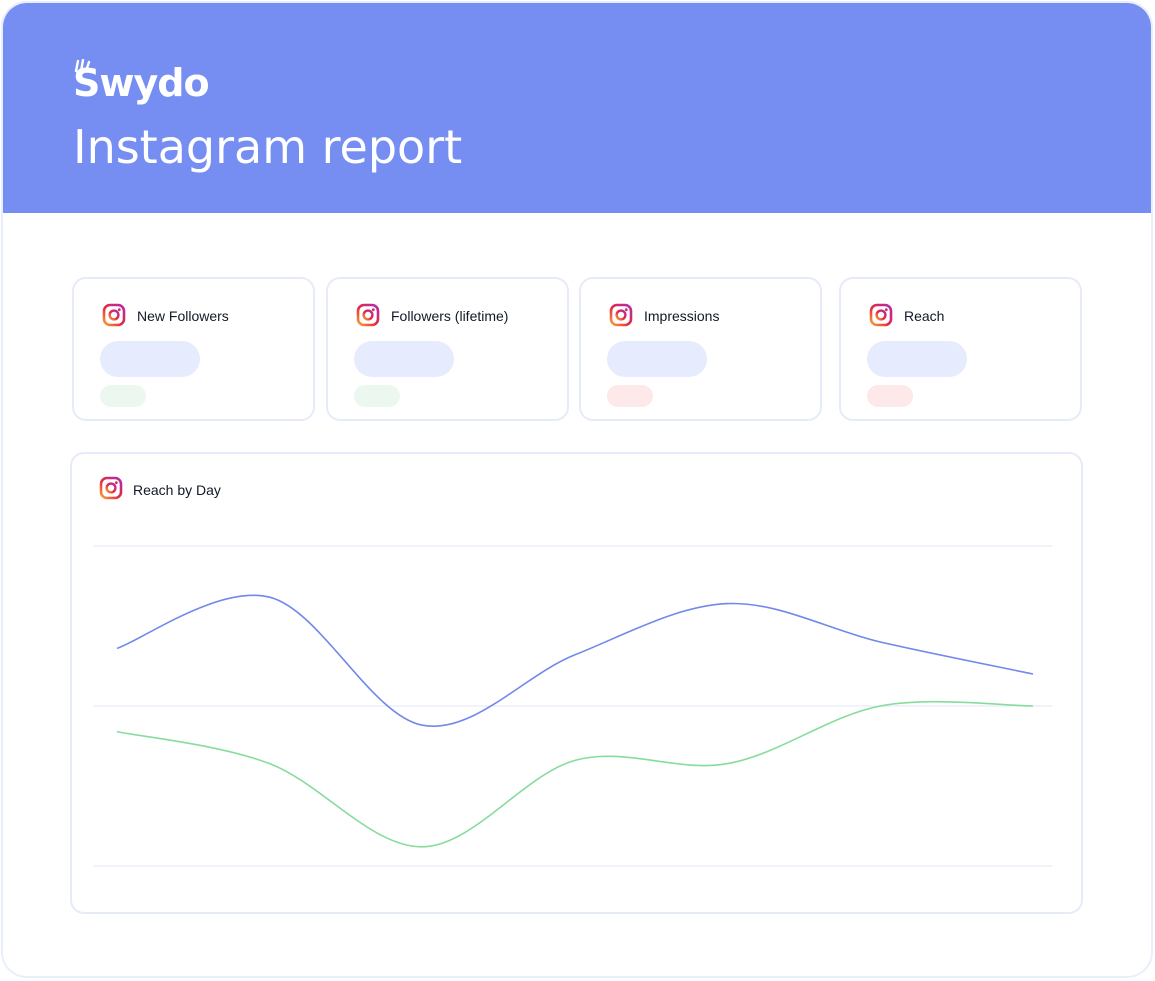 This screenshot has width=1155, height=981. What do you see at coordinates (82, 66) in the screenshot?
I see `brand-sparkle-icon` at bounding box center [82, 66].